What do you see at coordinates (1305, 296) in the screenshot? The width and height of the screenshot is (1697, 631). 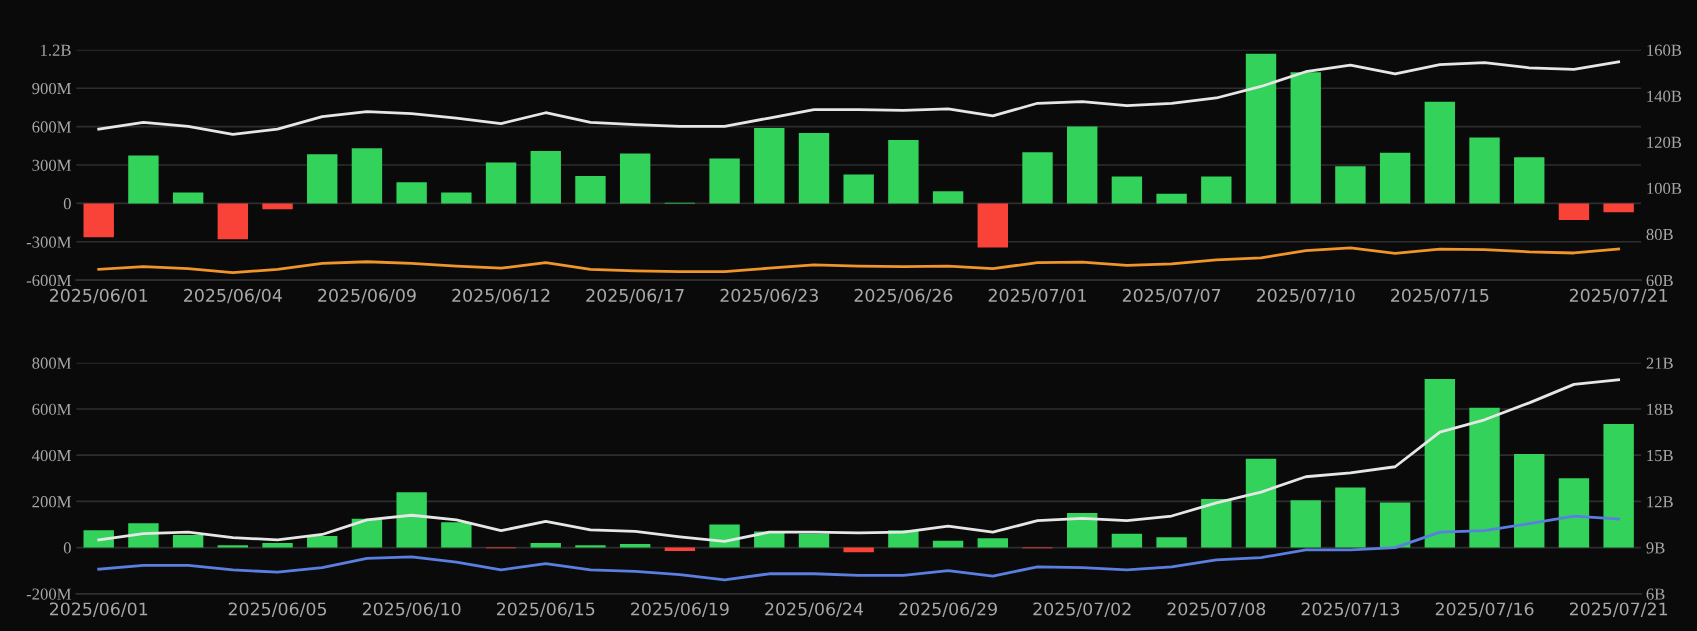 I see `x-tick-label: 2025/07/10` at bounding box center [1305, 296].